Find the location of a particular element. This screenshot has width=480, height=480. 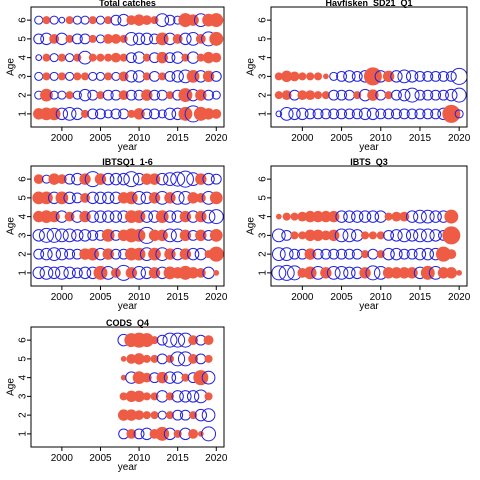

y-tick-label: 2 is located at coordinates (23, 415).